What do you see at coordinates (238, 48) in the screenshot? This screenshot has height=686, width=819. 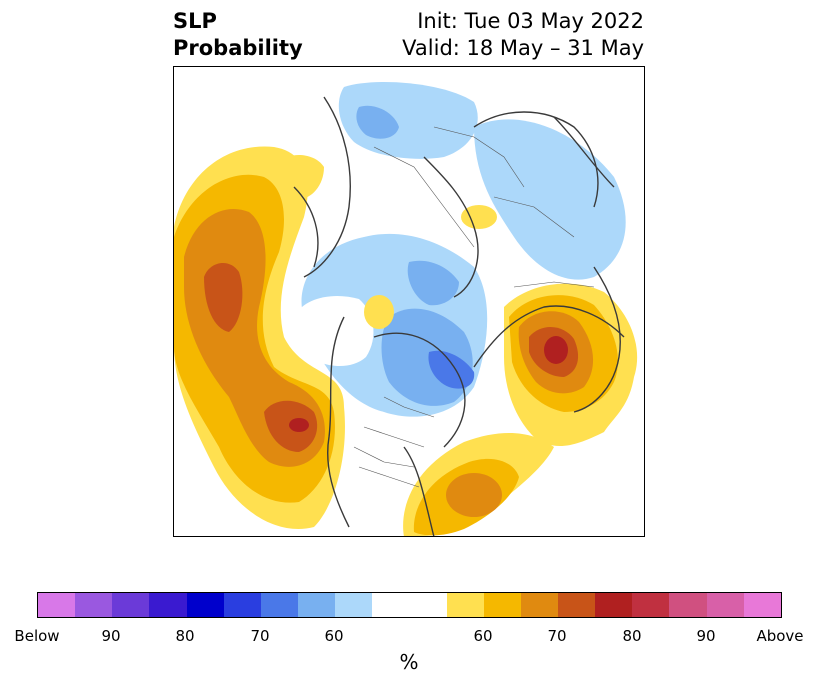 I see `title-type: Probability` at bounding box center [238, 48].